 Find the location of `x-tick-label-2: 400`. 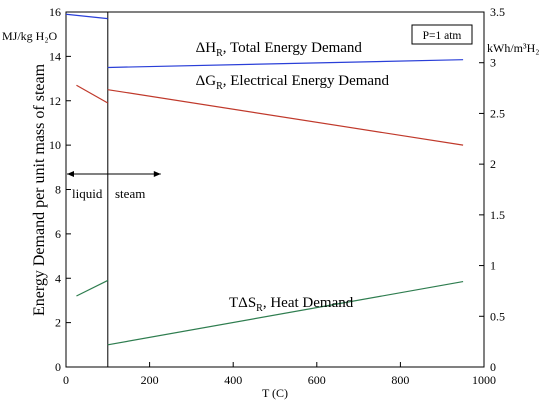

x-tick-label-2: 400 is located at coordinates (233, 380).